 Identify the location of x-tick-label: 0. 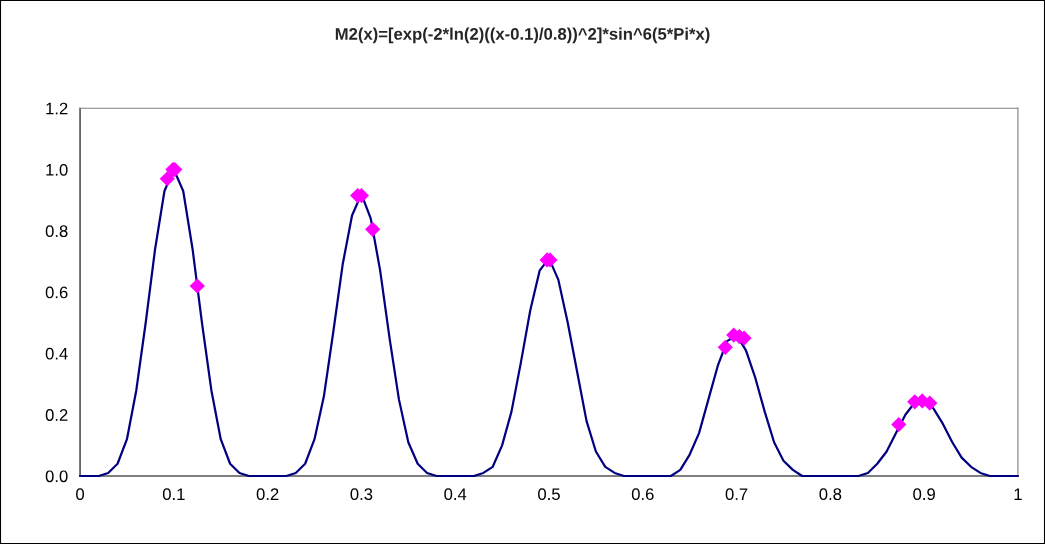
(80, 494).